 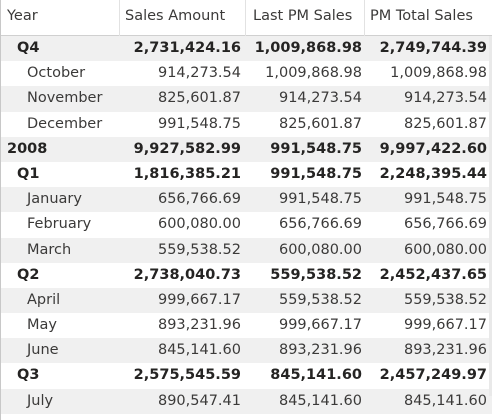 I want to click on table-row: January 656,766.69 991,548.75 991,548.75, so click(x=246, y=200).